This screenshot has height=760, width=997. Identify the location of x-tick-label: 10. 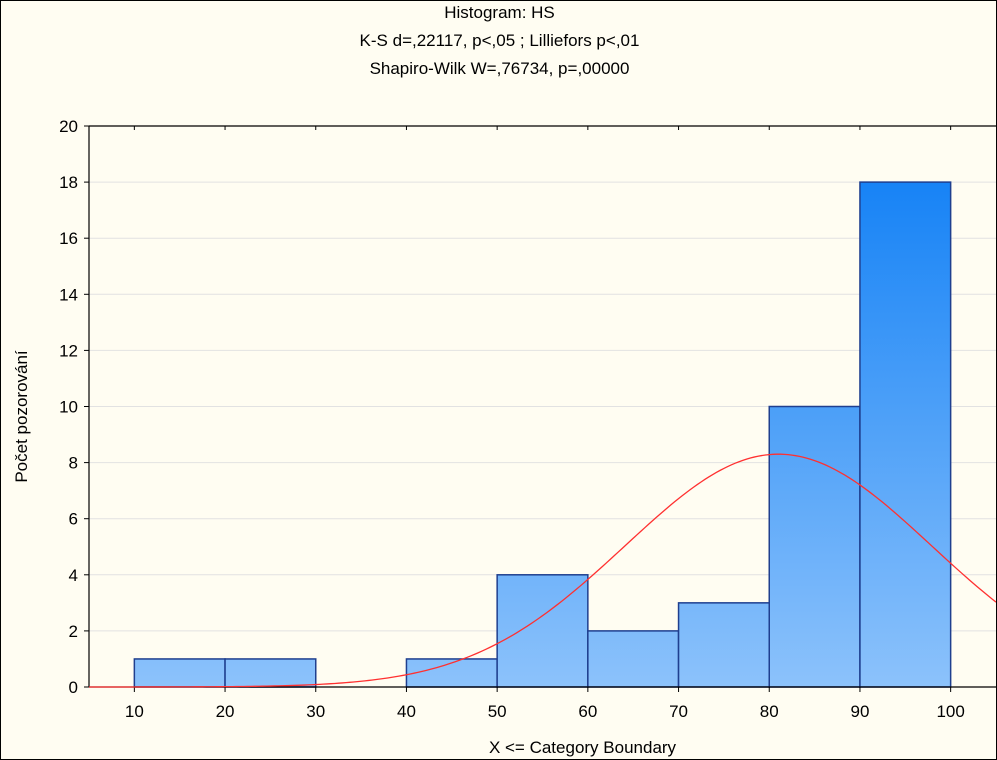
(134, 711).